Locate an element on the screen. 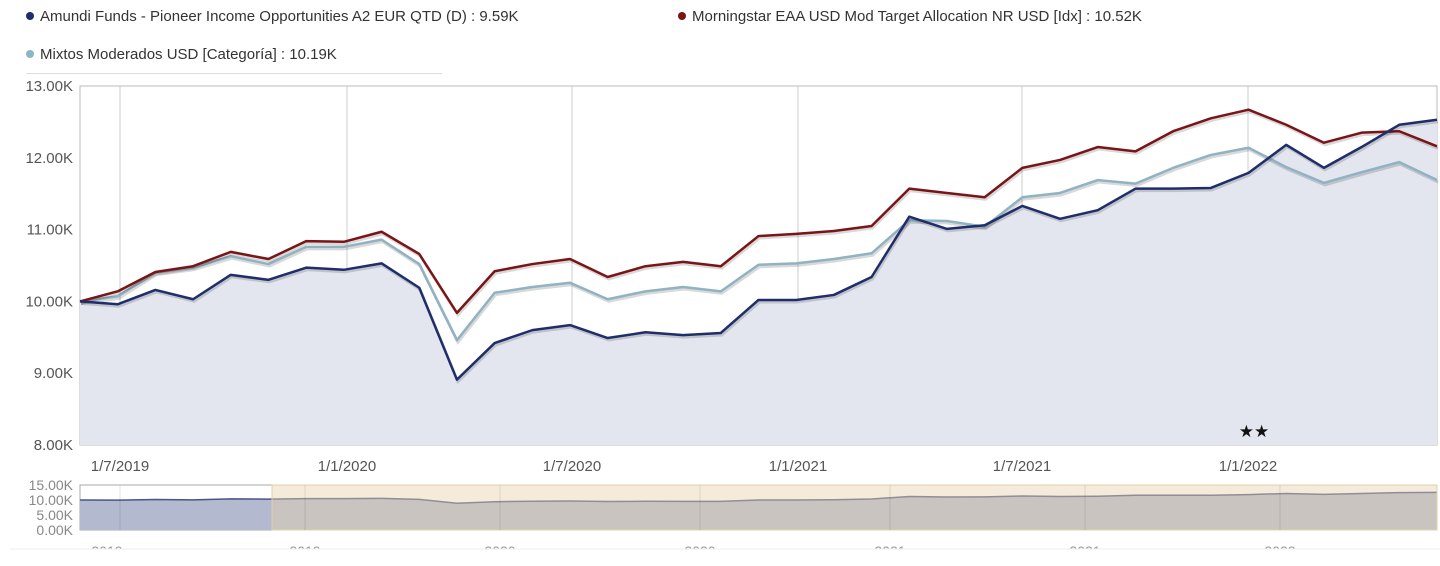  navigator-y-label: 15.00K is located at coordinates (51, 485).